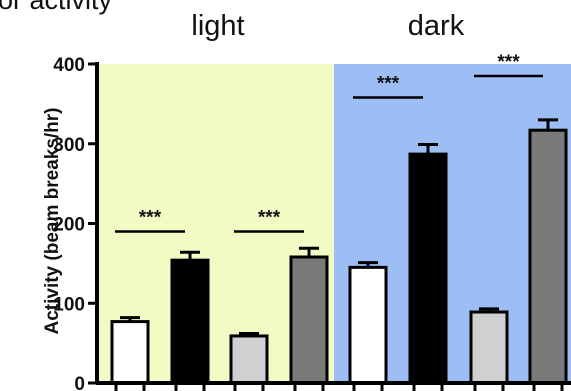  Describe the element at coordinates (327, 26) in the screenshot. I see `phase-labels: light dark` at that location.